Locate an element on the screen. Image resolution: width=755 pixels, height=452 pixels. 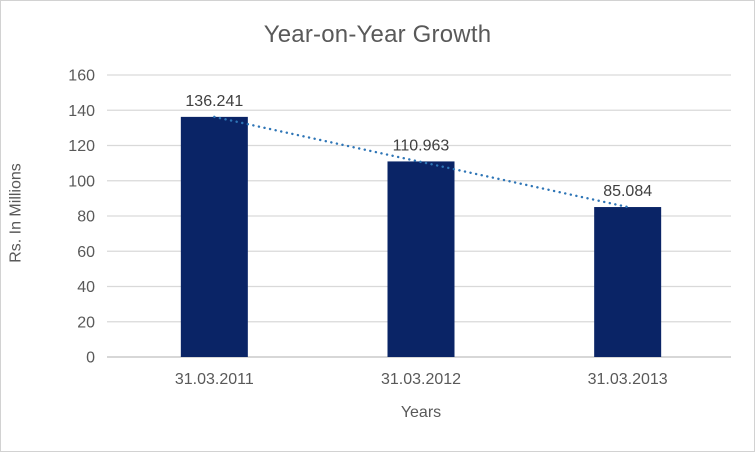
x-tick-label: 31.03.2013 is located at coordinates (628, 379).